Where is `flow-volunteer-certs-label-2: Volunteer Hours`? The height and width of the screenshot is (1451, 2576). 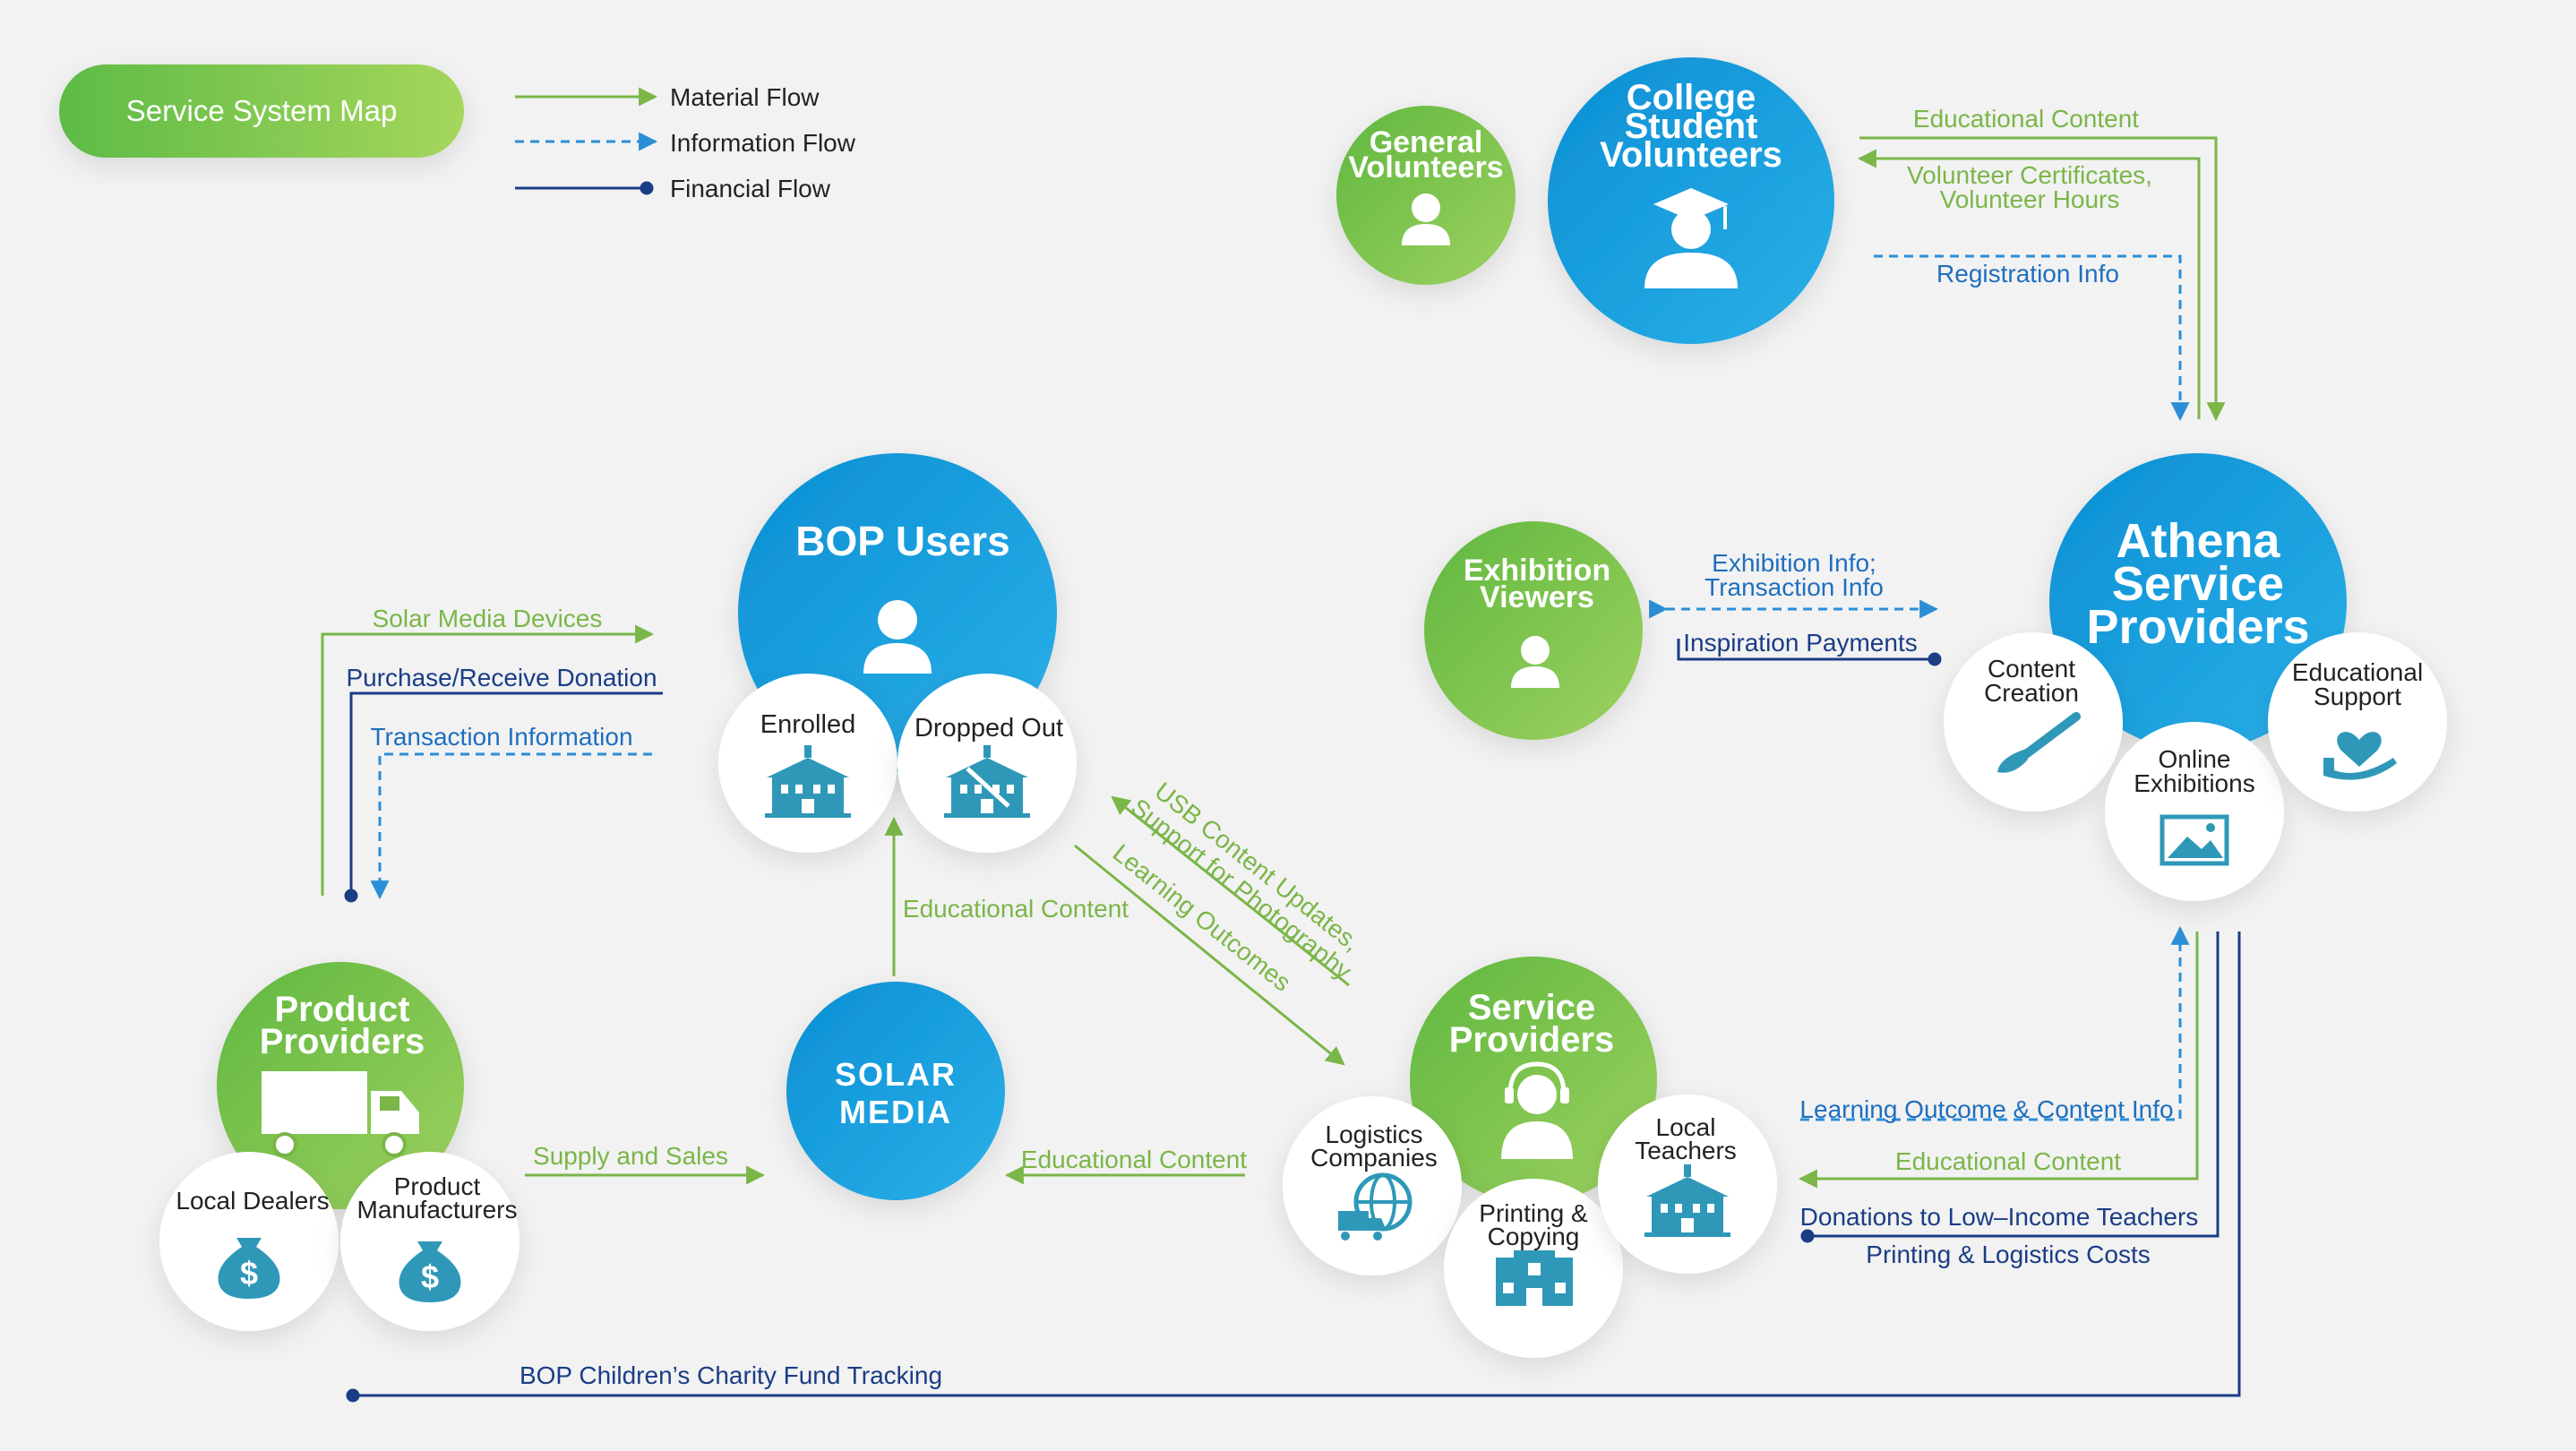 flow-volunteer-certs-label-2: Volunteer Hours is located at coordinates (2030, 199).